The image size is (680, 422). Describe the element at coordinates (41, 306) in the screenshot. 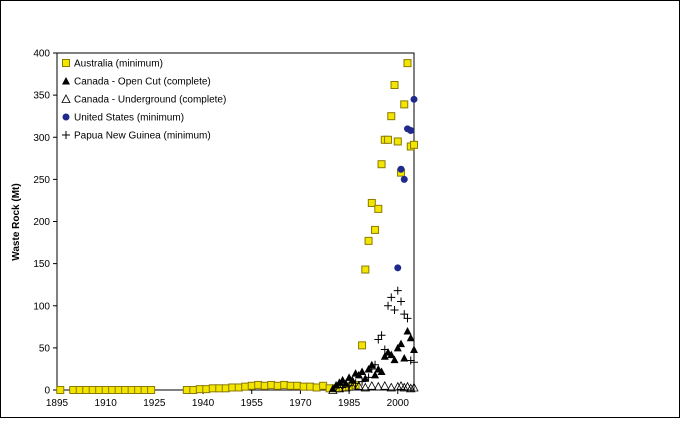

I see `y-tick-label: 100` at that location.